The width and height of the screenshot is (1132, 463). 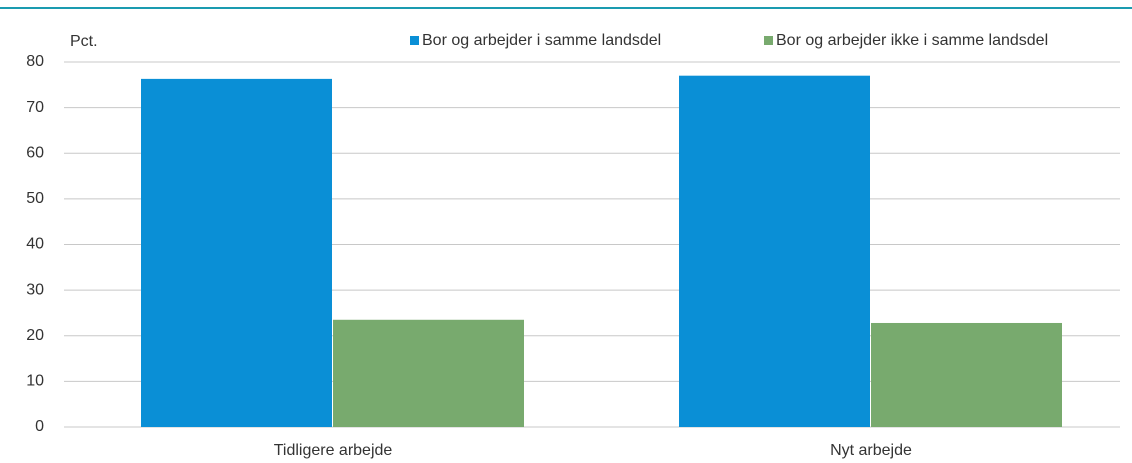 I want to click on y-axis-label: Pct., so click(x=84, y=41).